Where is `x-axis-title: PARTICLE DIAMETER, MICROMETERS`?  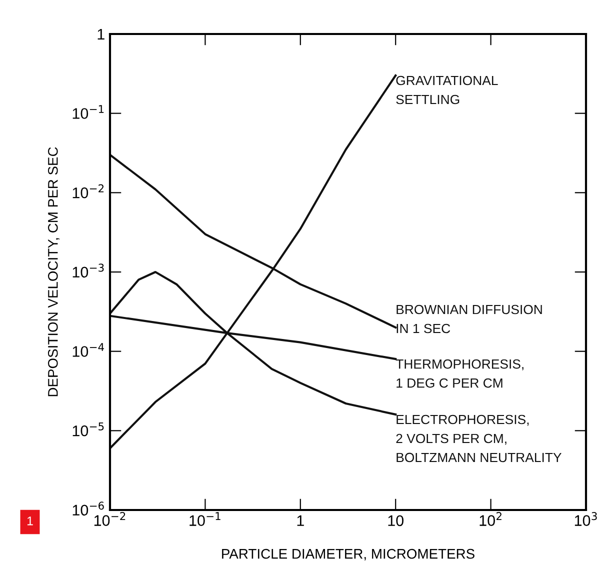 x-axis-title: PARTICLE DIAMETER, MICROMETERS is located at coordinates (348, 554).